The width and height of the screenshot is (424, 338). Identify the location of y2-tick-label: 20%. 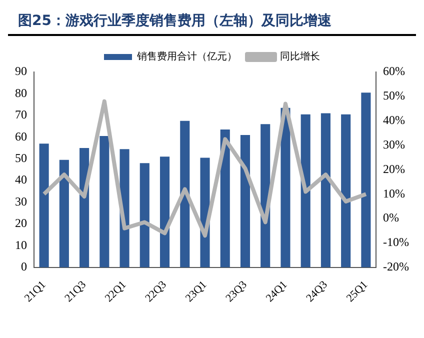
(394, 169).